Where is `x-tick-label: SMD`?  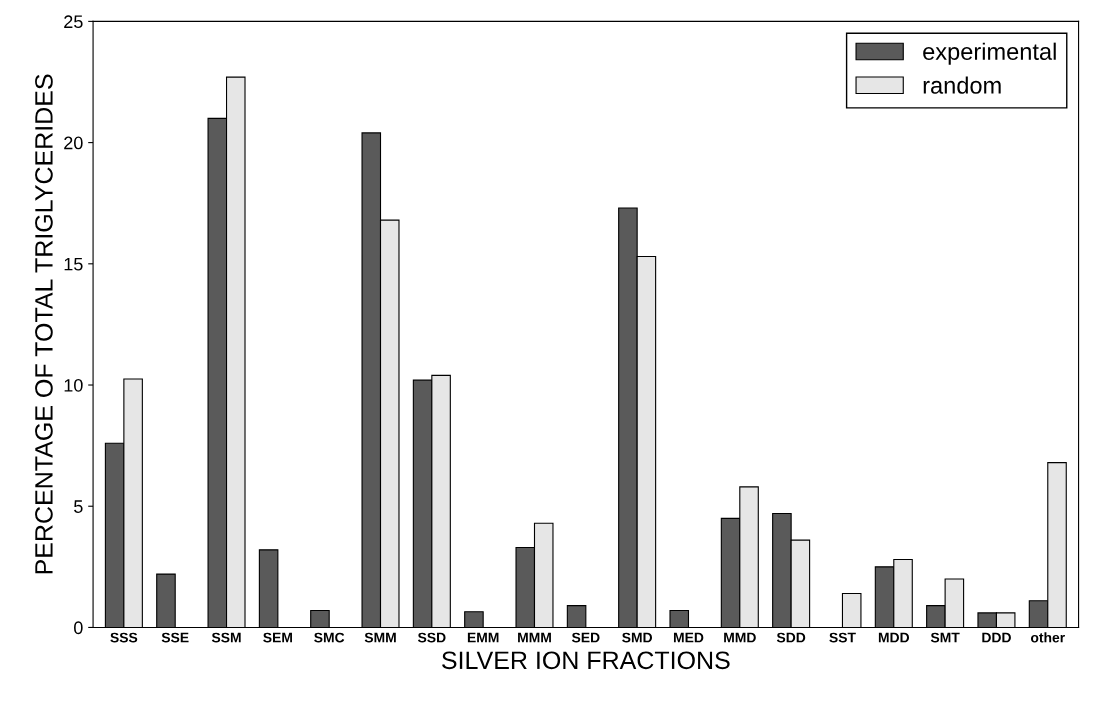 x-tick-label: SMD is located at coordinates (637, 637).